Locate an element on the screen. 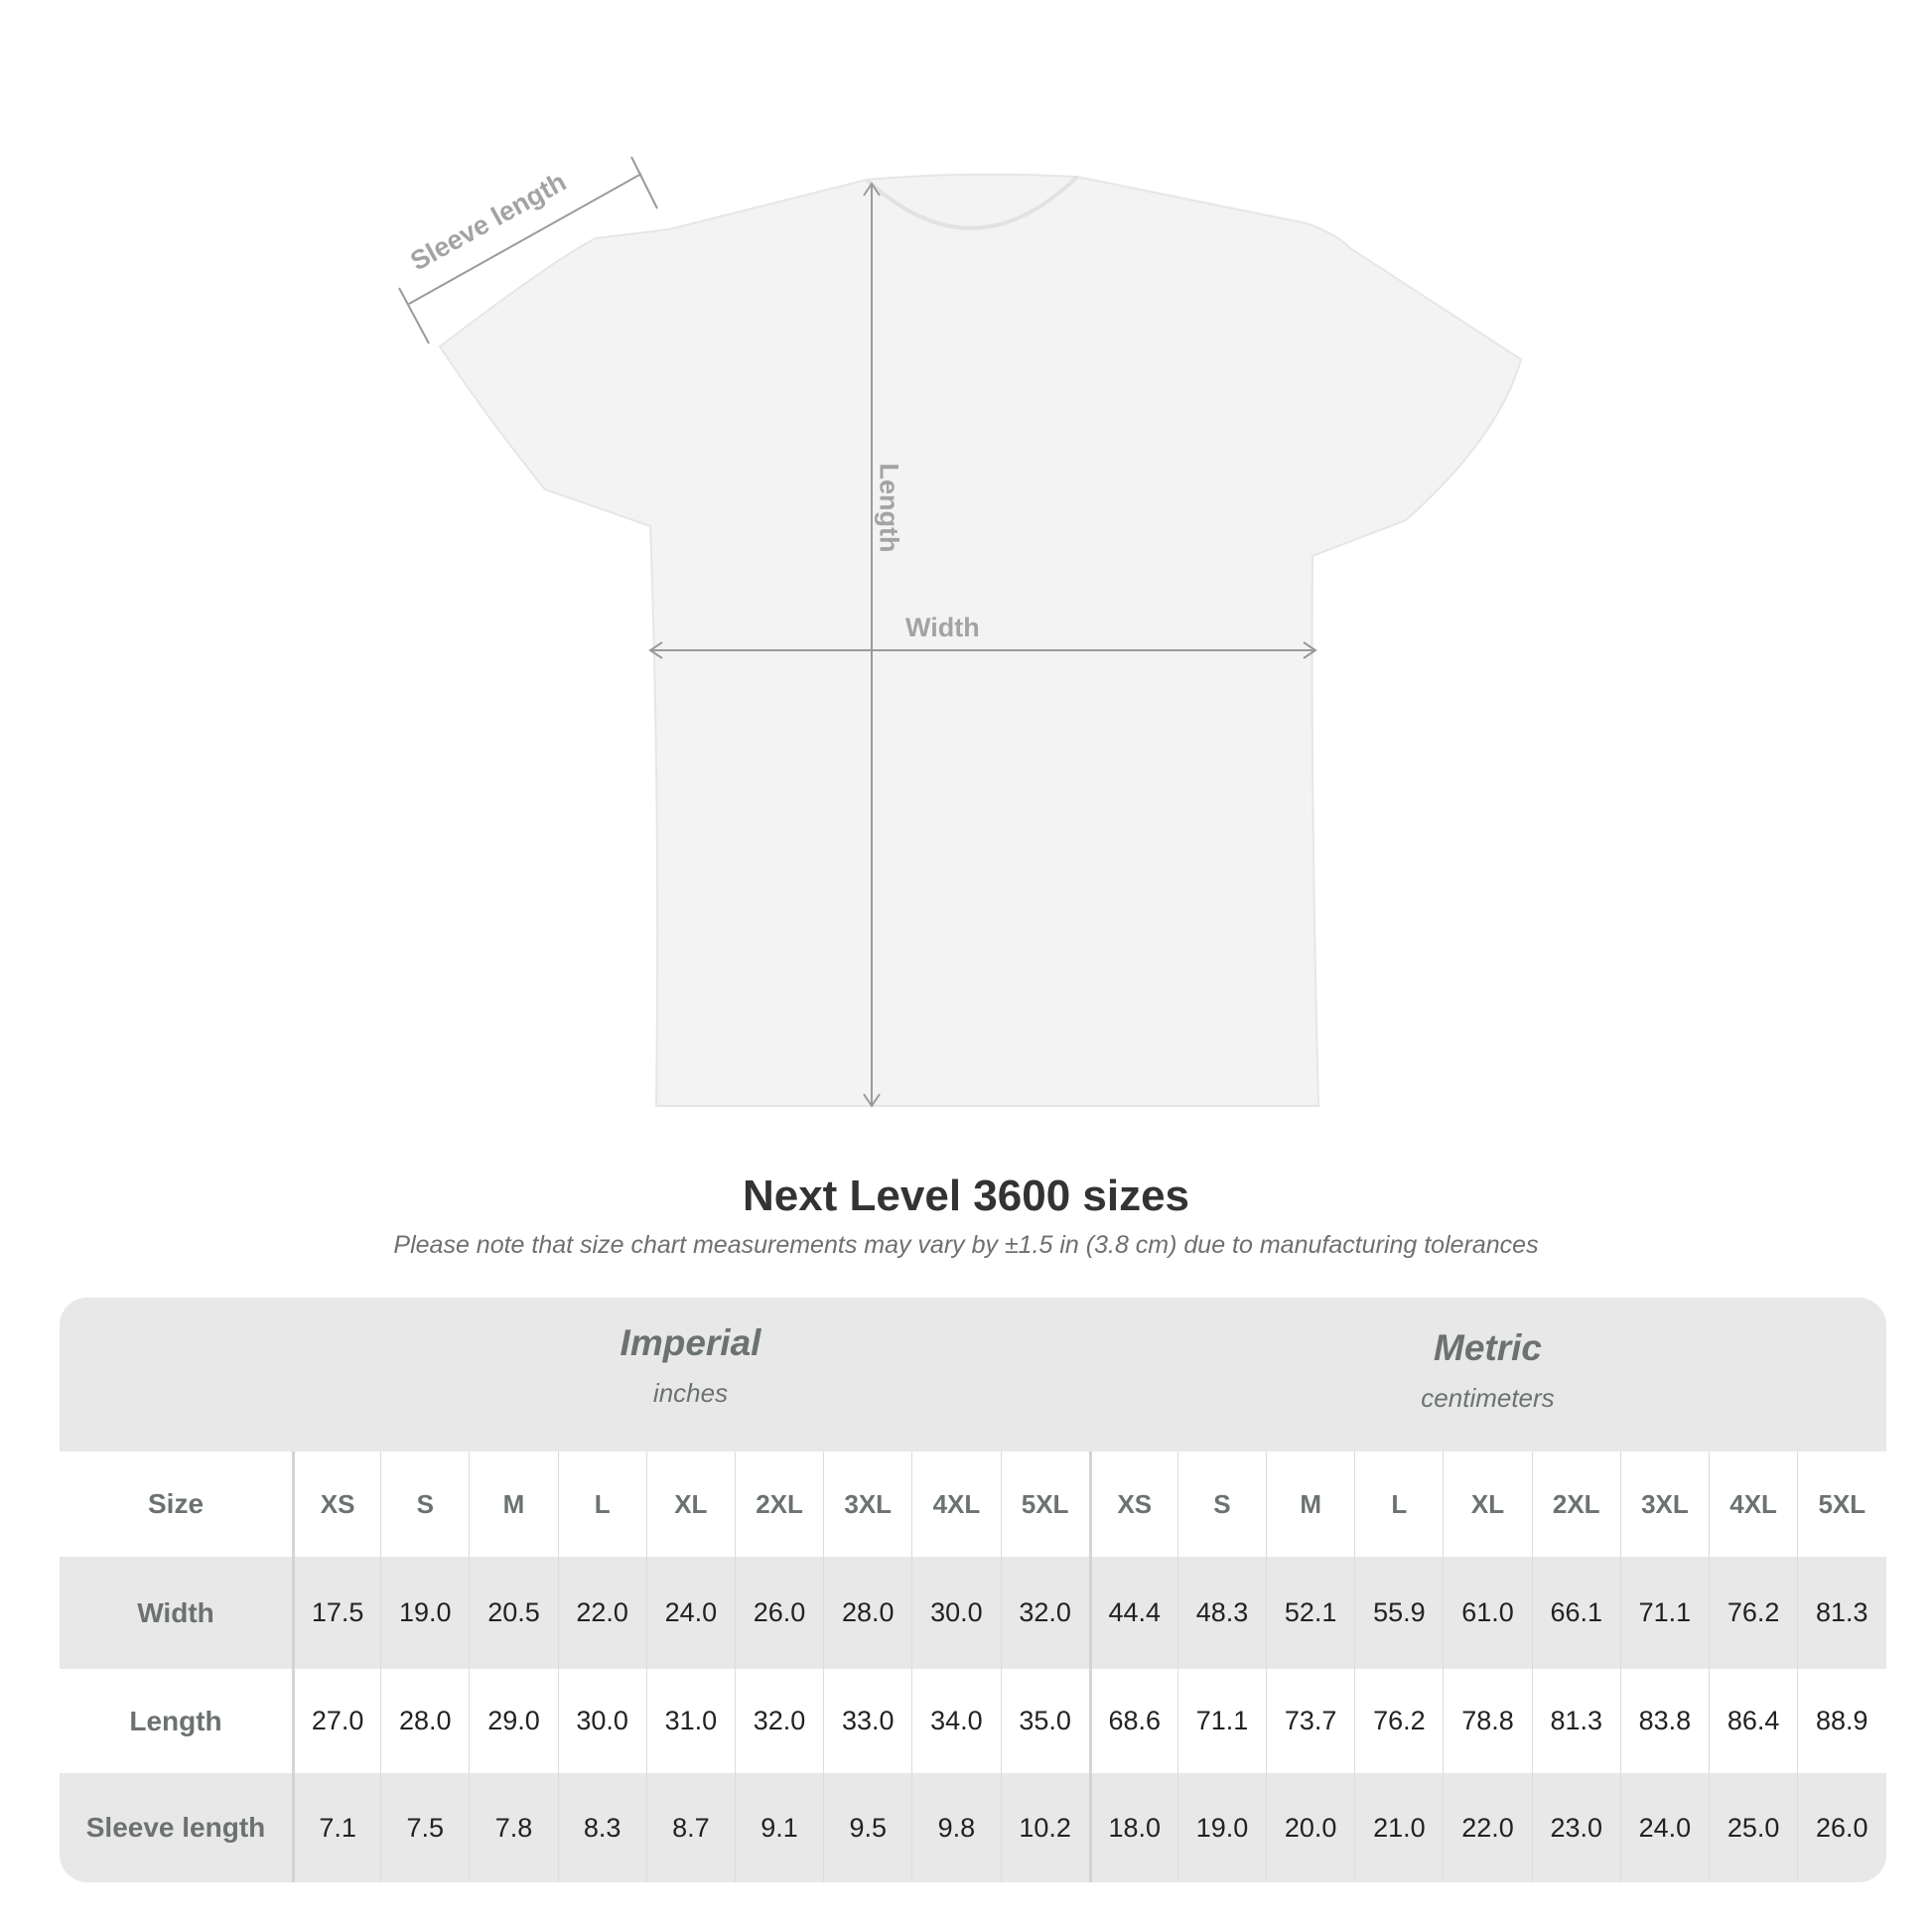 This screenshot has height=1932, width=1932. imperial-value-cell: 33.0 is located at coordinates (867, 1721).